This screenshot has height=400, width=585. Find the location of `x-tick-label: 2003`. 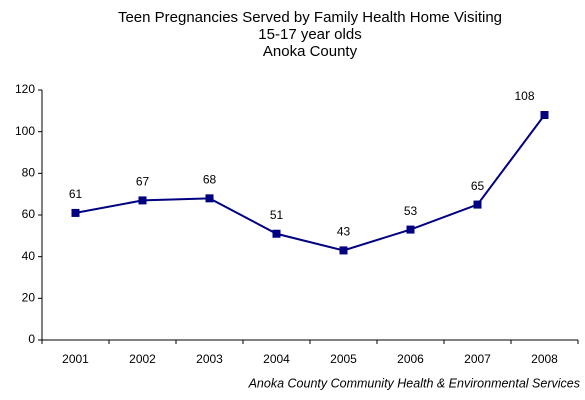

x-tick-label: 2003 is located at coordinates (209, 359).